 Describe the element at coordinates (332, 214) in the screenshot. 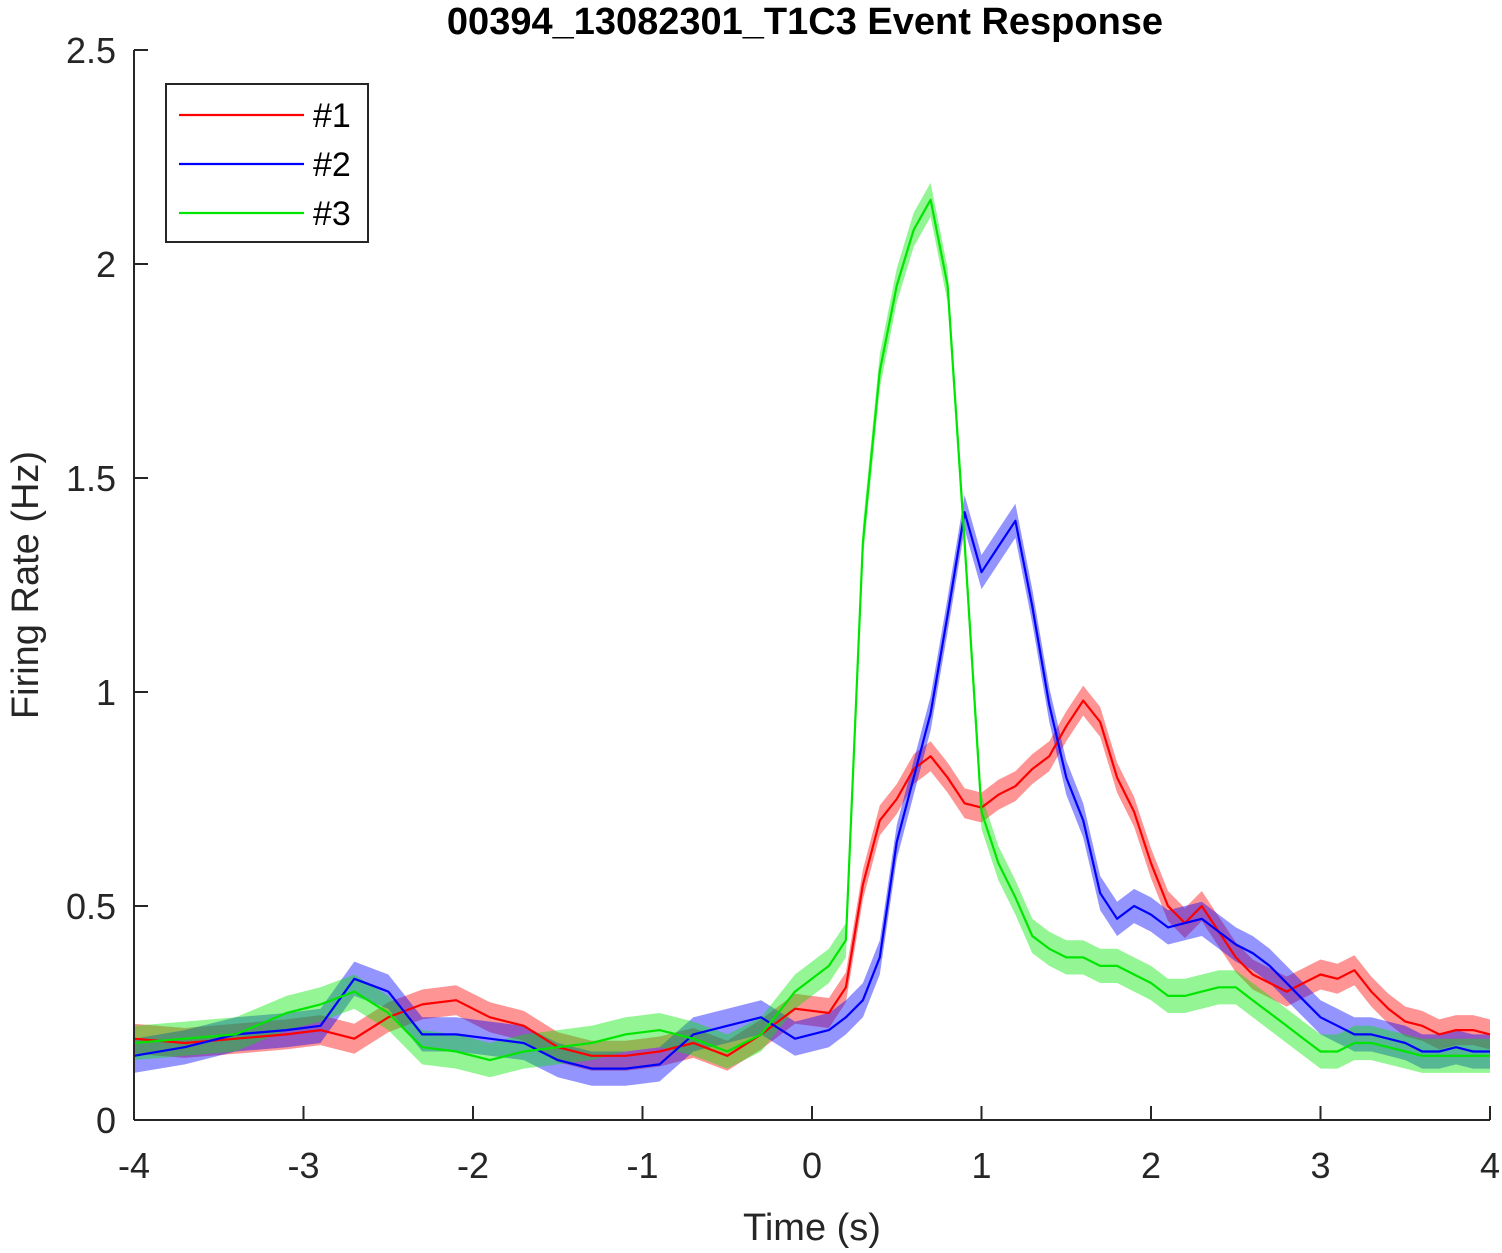

I see `legend-label-3: #3` at that location.